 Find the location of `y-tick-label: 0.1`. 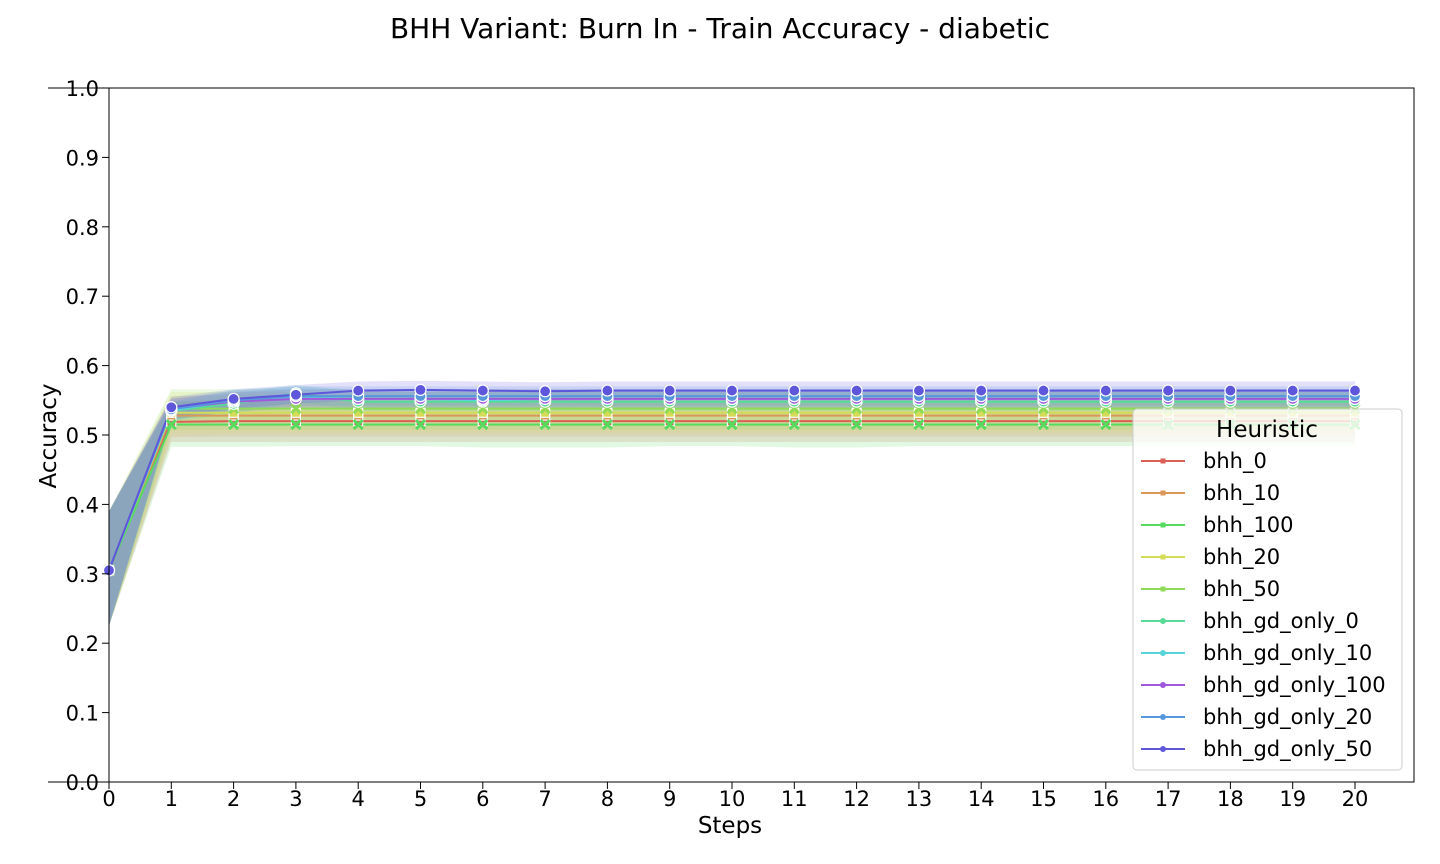

y-tick-label: 0.1 is located at coordinates (82, 714).